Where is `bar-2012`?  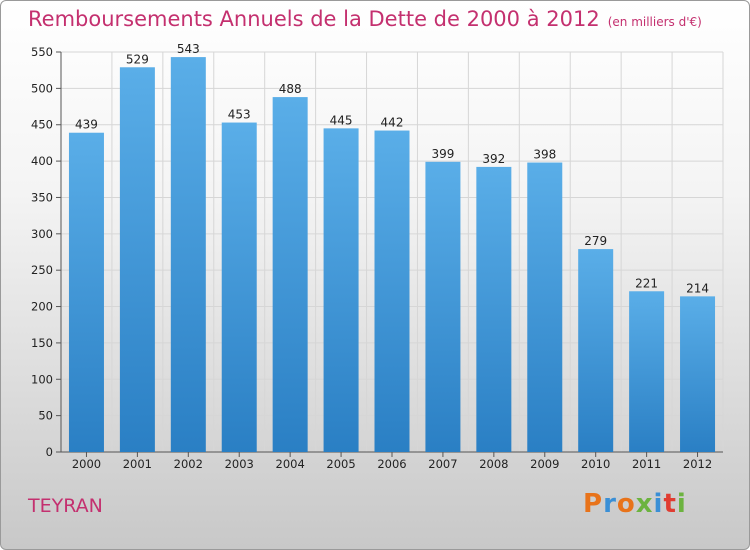 bar-2012 is located at coordinates (698, 374).